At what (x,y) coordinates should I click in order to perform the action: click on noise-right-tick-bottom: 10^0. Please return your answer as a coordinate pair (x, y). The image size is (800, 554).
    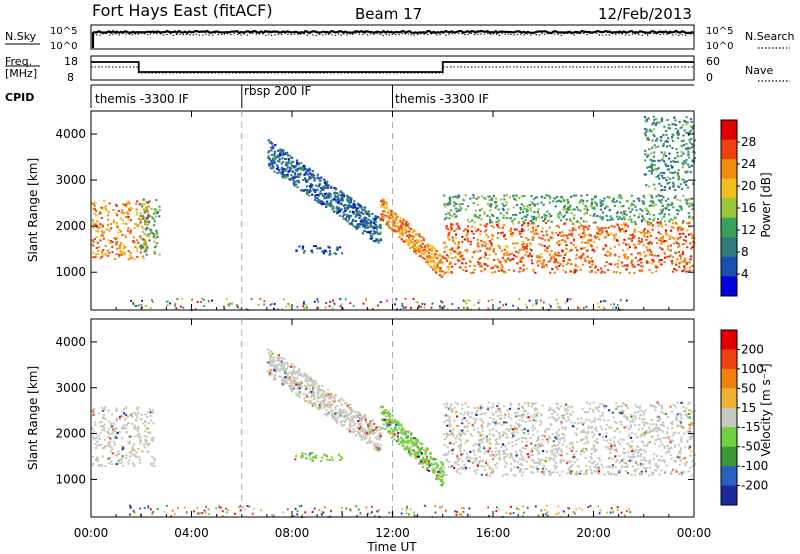
    Looking at the image, I should click on (719, 46).